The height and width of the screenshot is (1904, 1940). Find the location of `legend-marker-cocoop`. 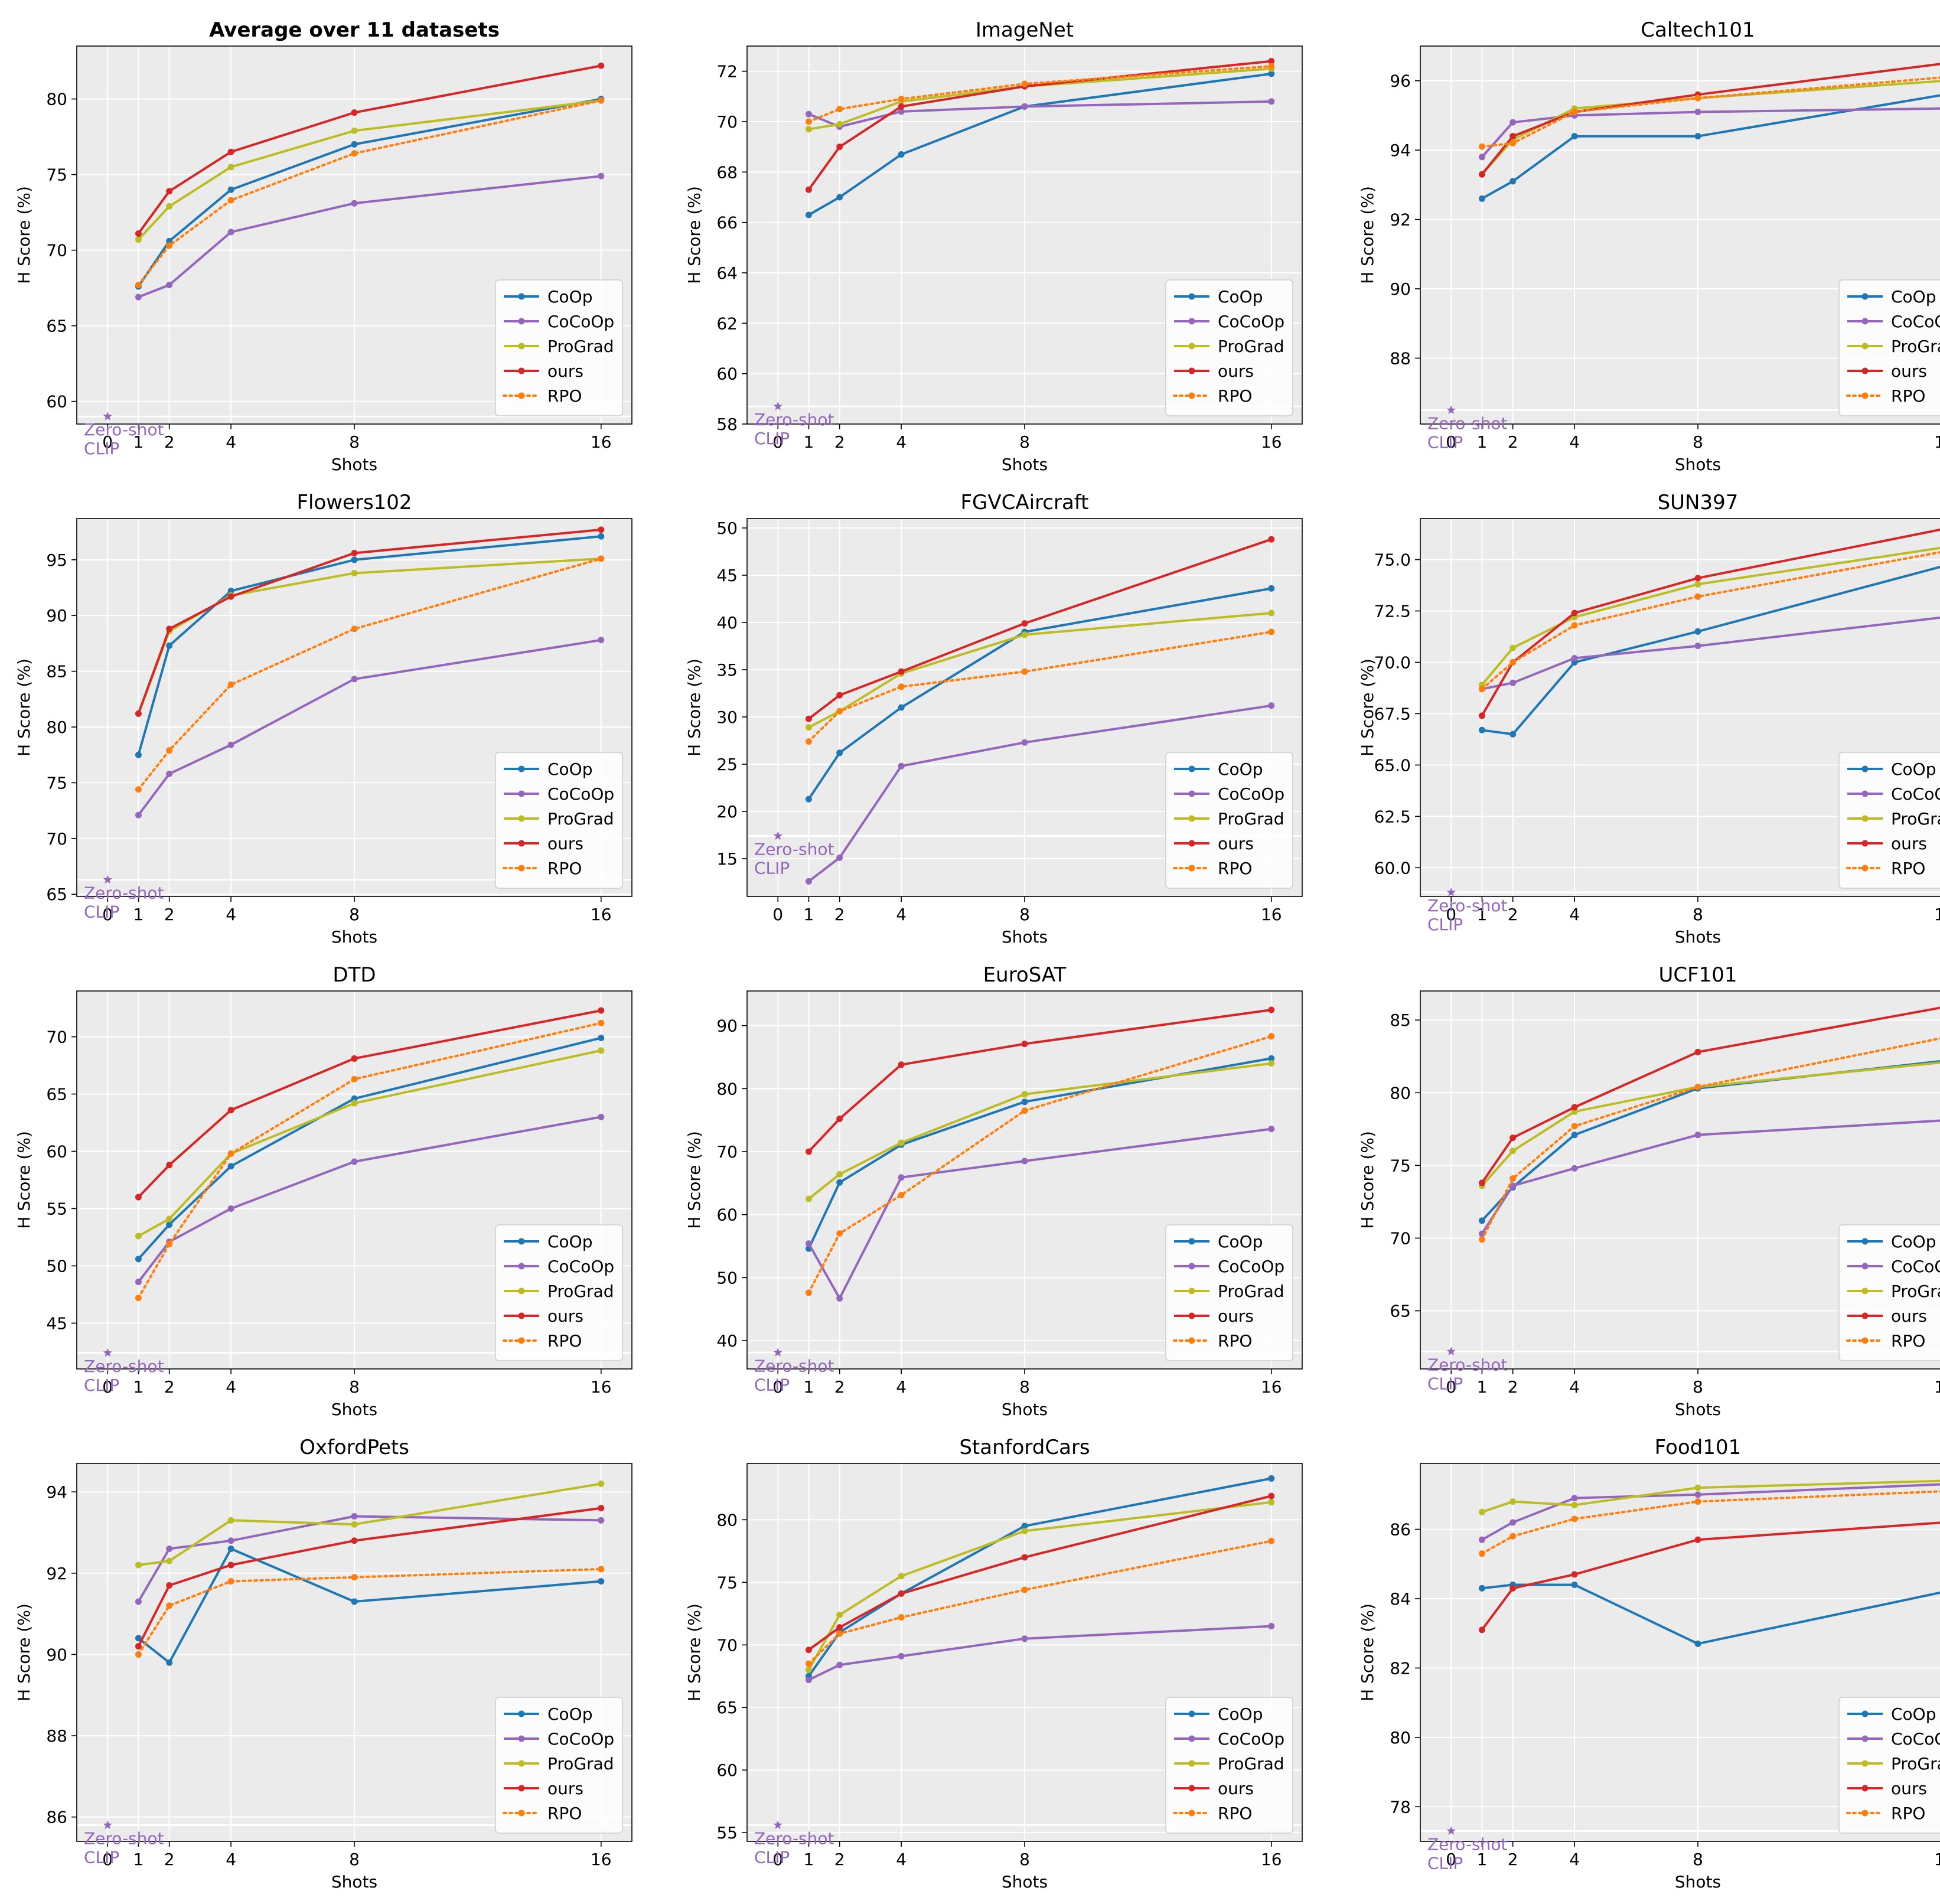

legend-marker-cocoop is located at coordinates (521, 1266).